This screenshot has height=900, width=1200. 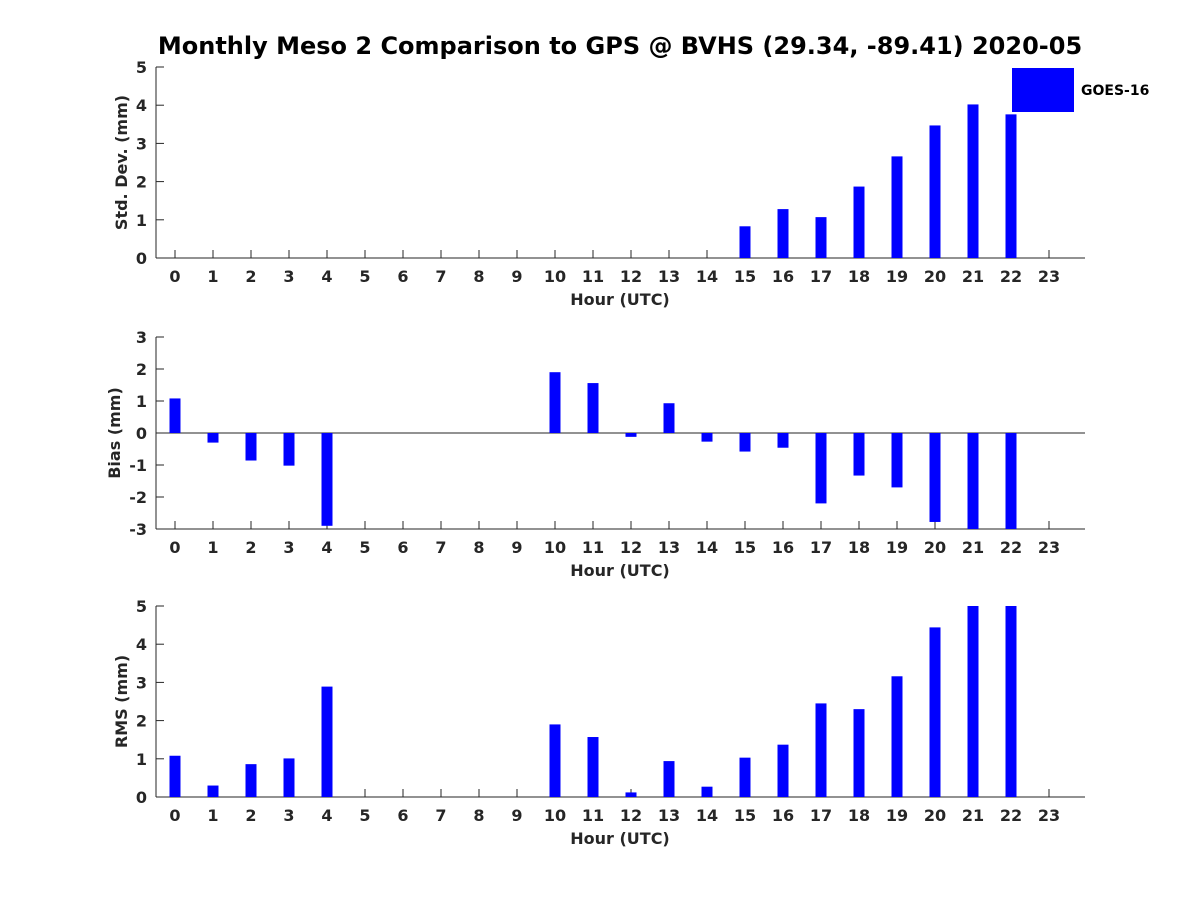 I want to click on y-tick-label: -1, so click(x=138, y=465).